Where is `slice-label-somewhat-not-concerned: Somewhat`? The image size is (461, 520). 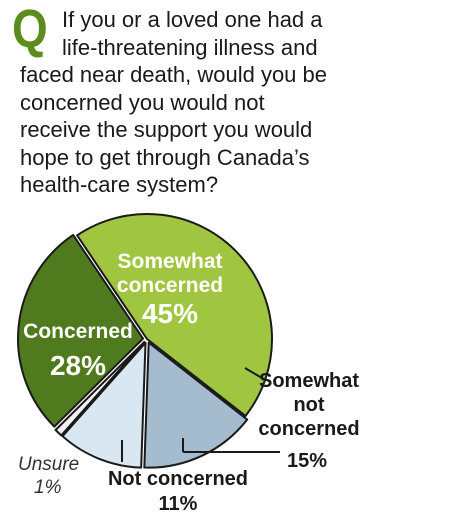 slice-label-somewhat-not-concerned: Somewhat is located at coordinates (309, 381).